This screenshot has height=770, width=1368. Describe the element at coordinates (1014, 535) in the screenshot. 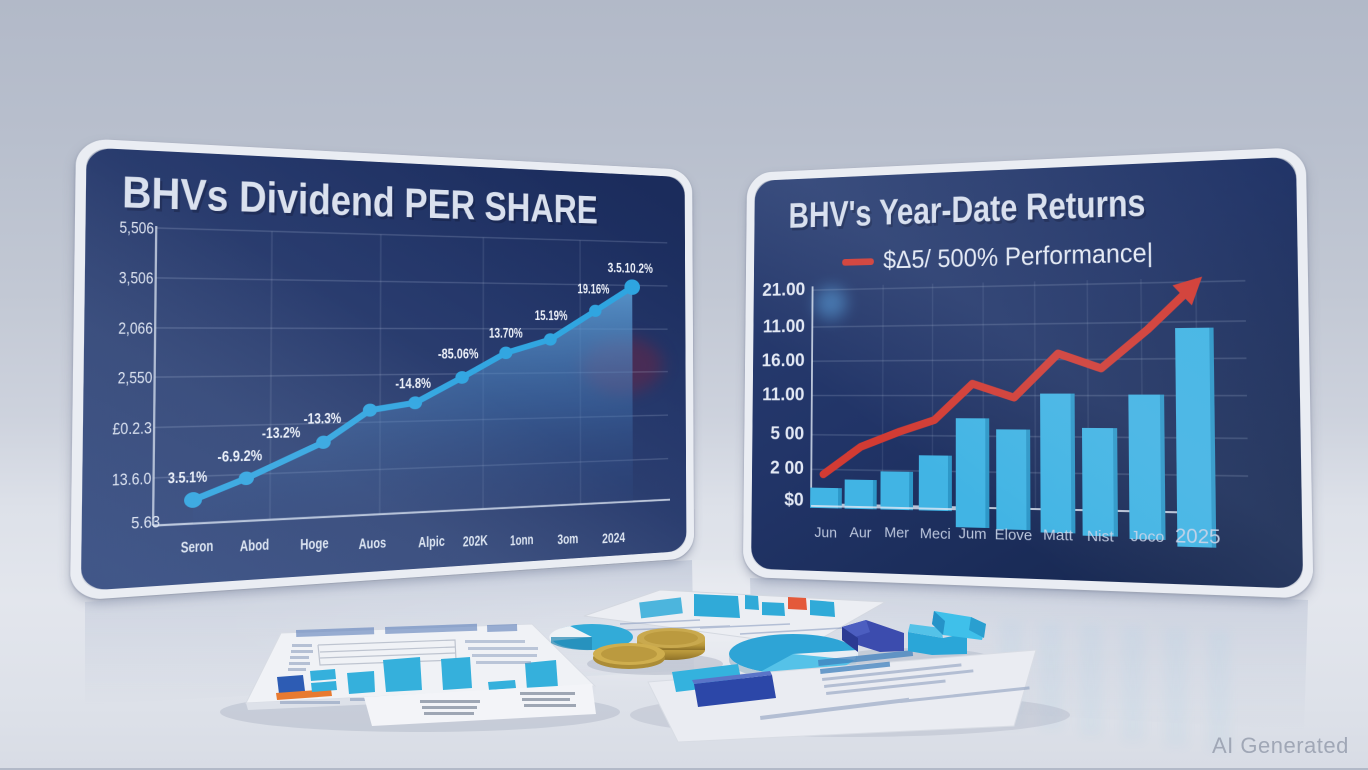

I see `svg-text: Elove` at that location.